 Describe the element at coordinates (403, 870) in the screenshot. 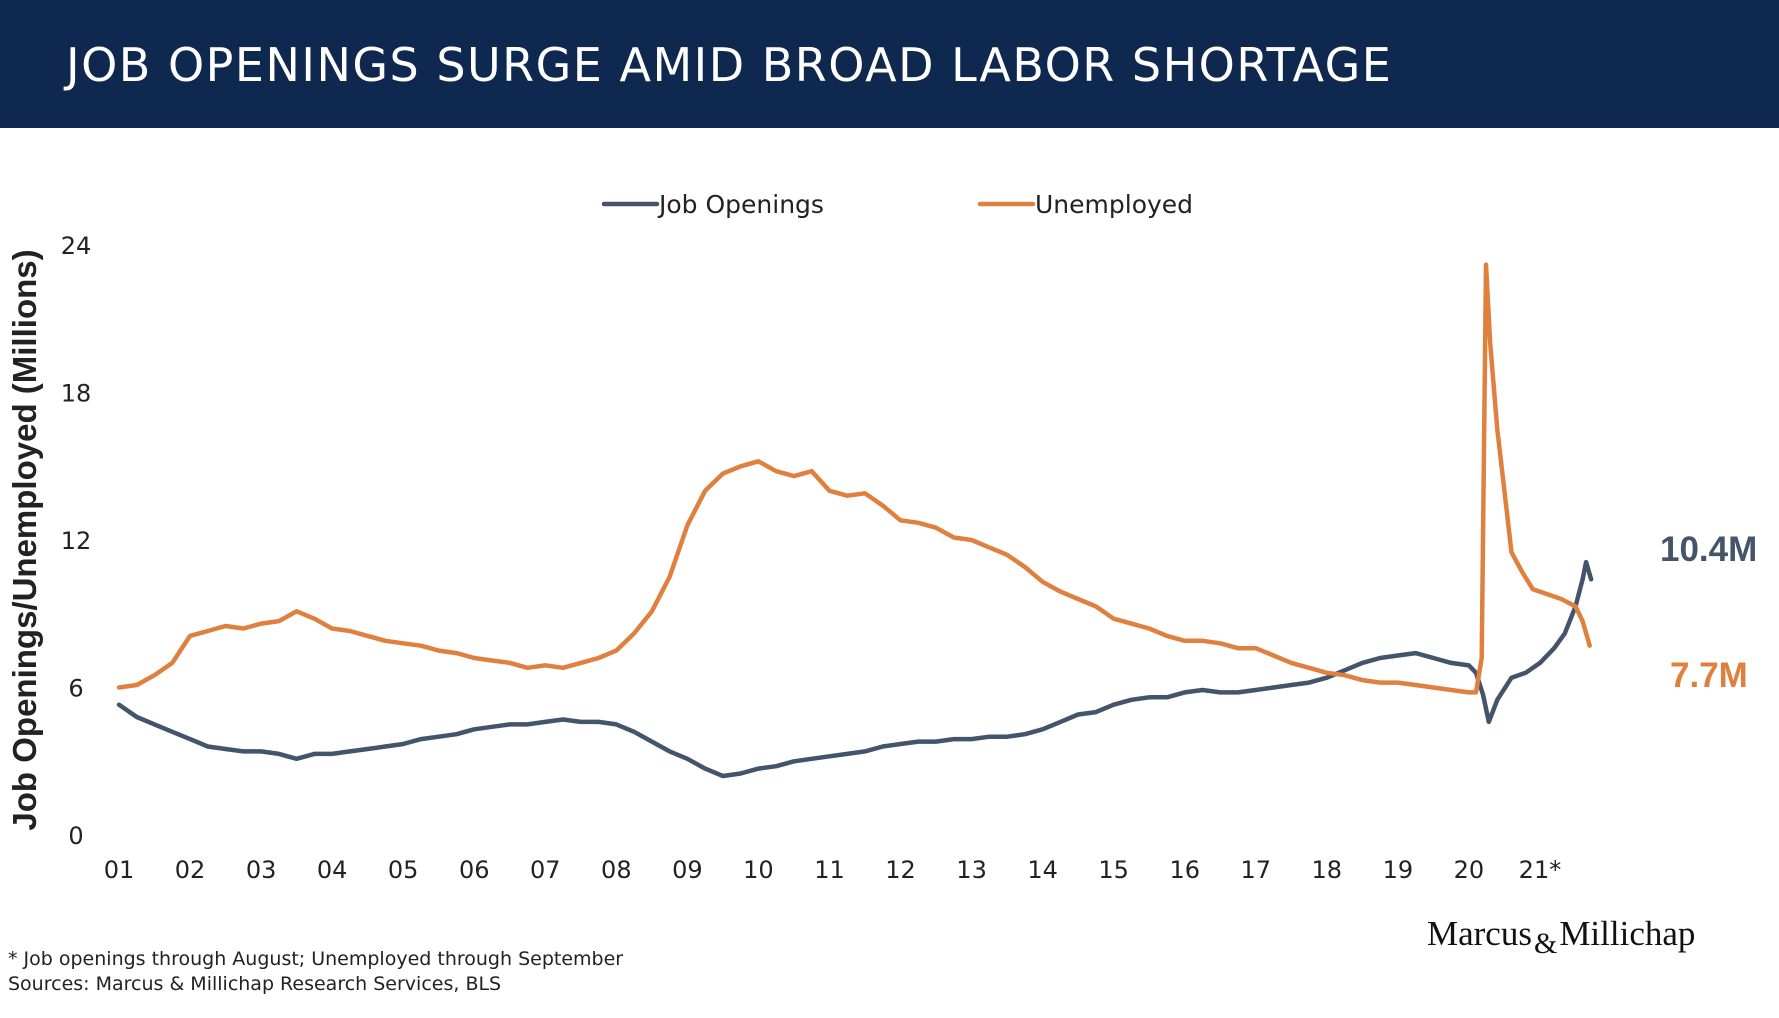

I see `x-tick-label: 05` at that location.